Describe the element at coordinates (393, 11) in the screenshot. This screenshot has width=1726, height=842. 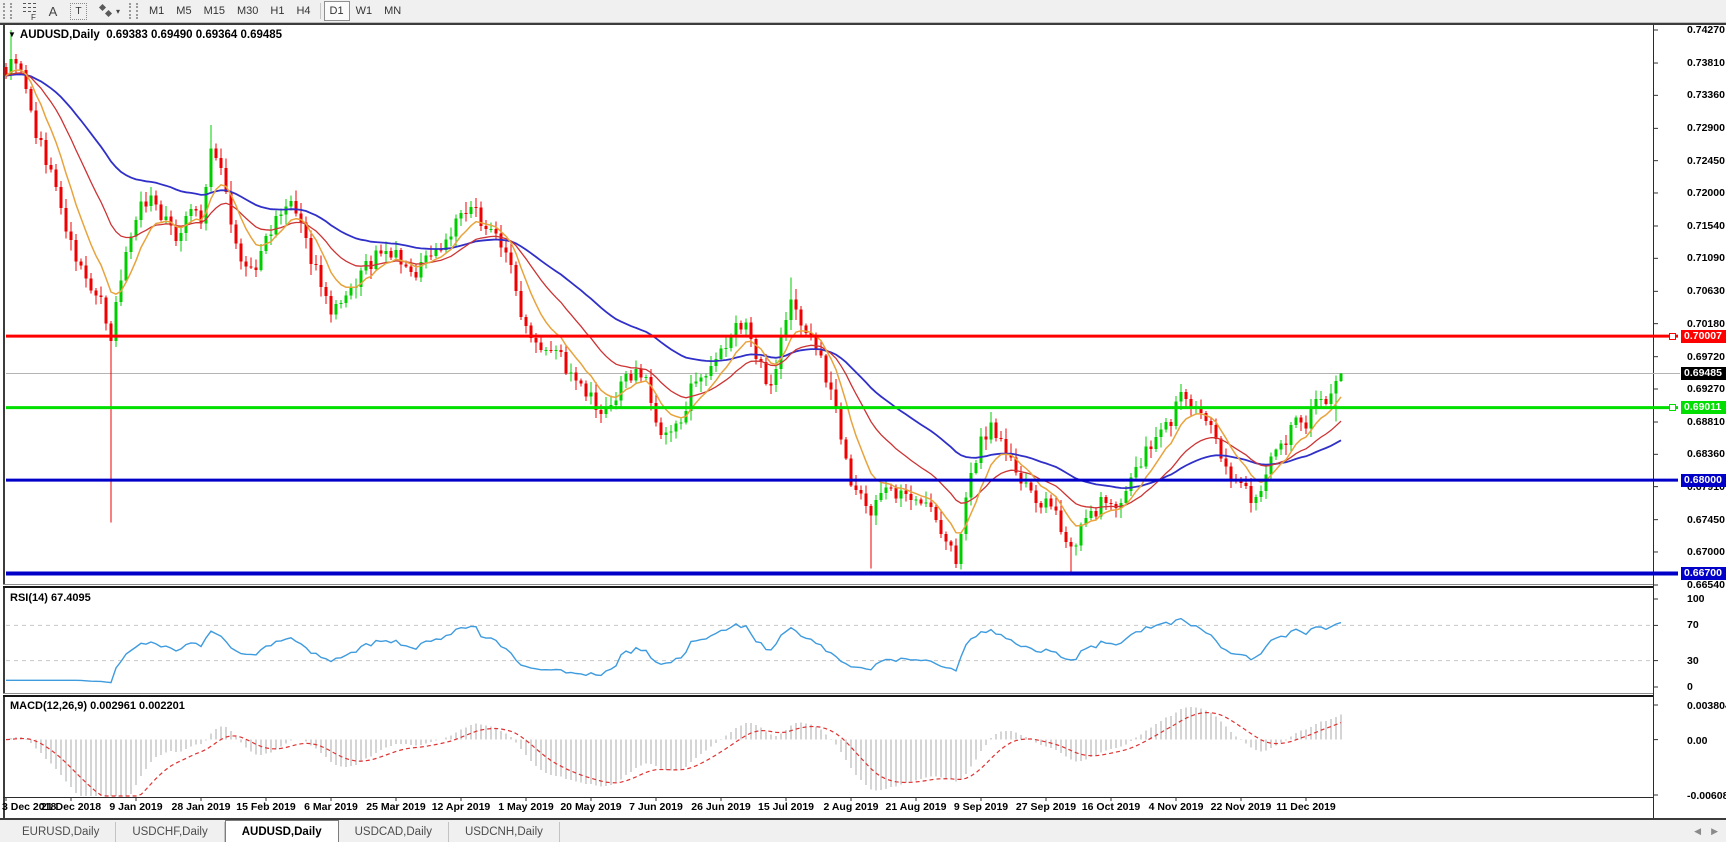
I see `period-button-mn: MN` at that location.